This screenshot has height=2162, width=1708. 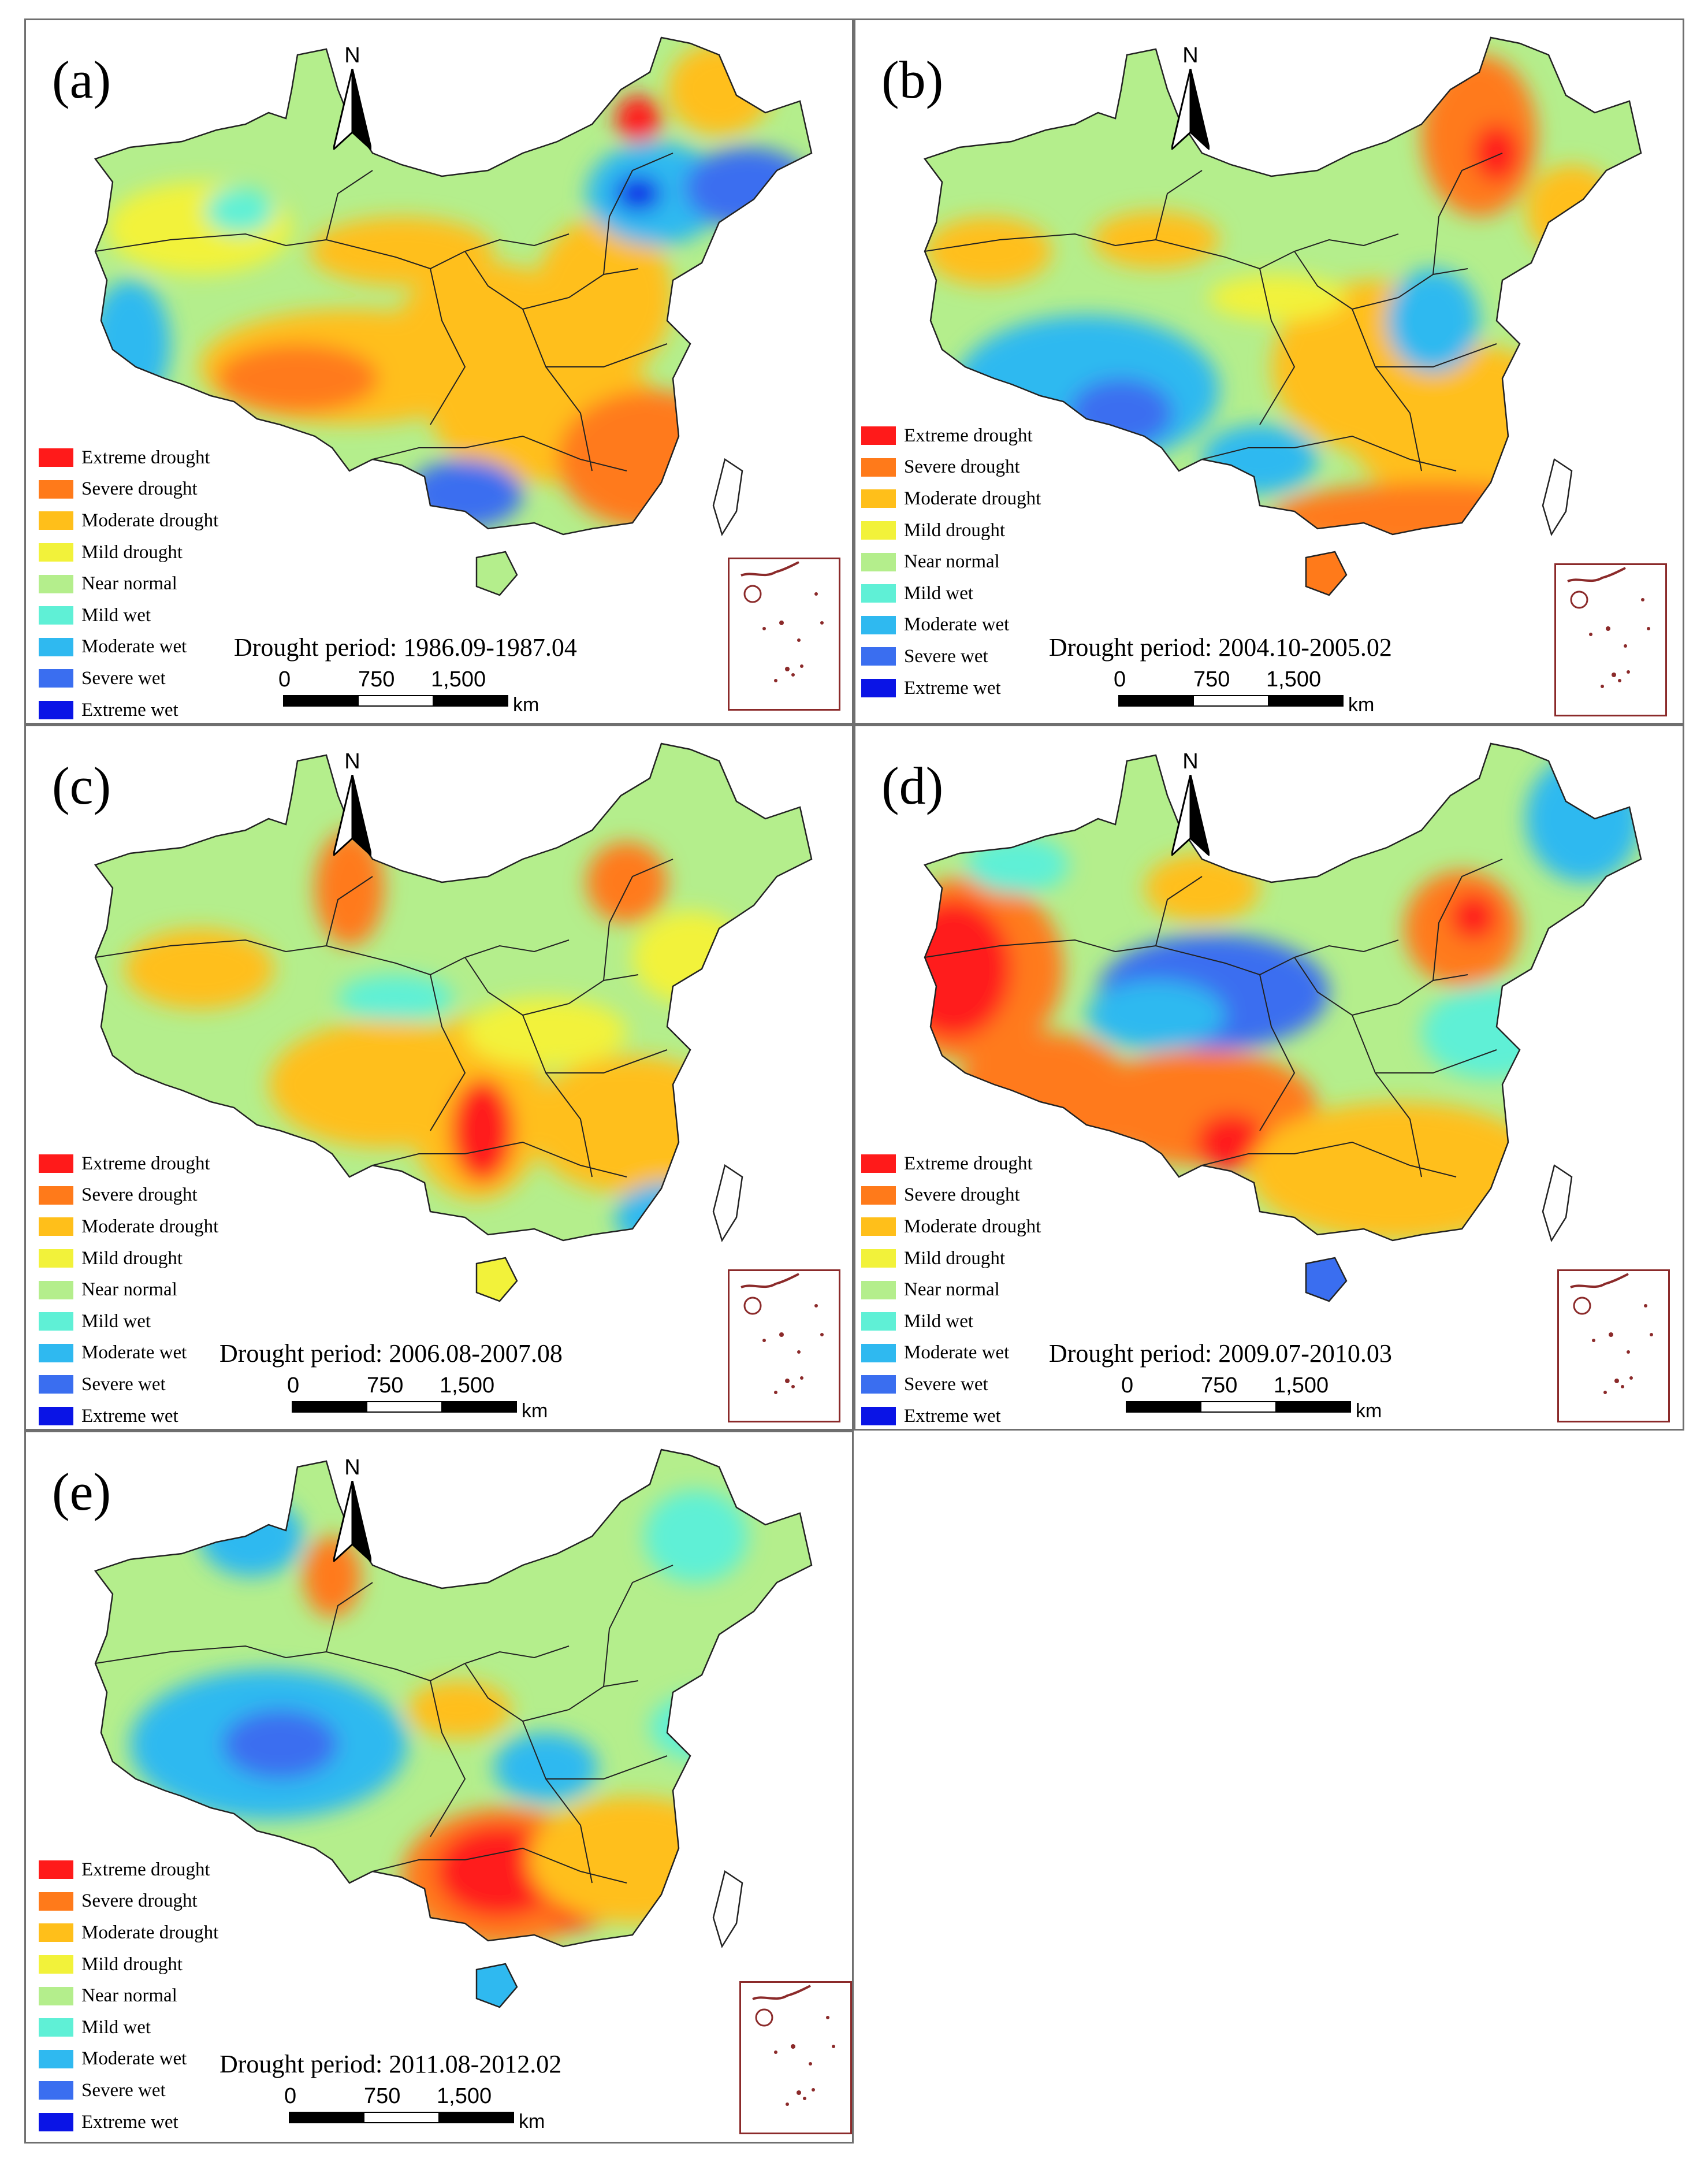 I want to click on panel-label: (d), so click(x=912, y=785).